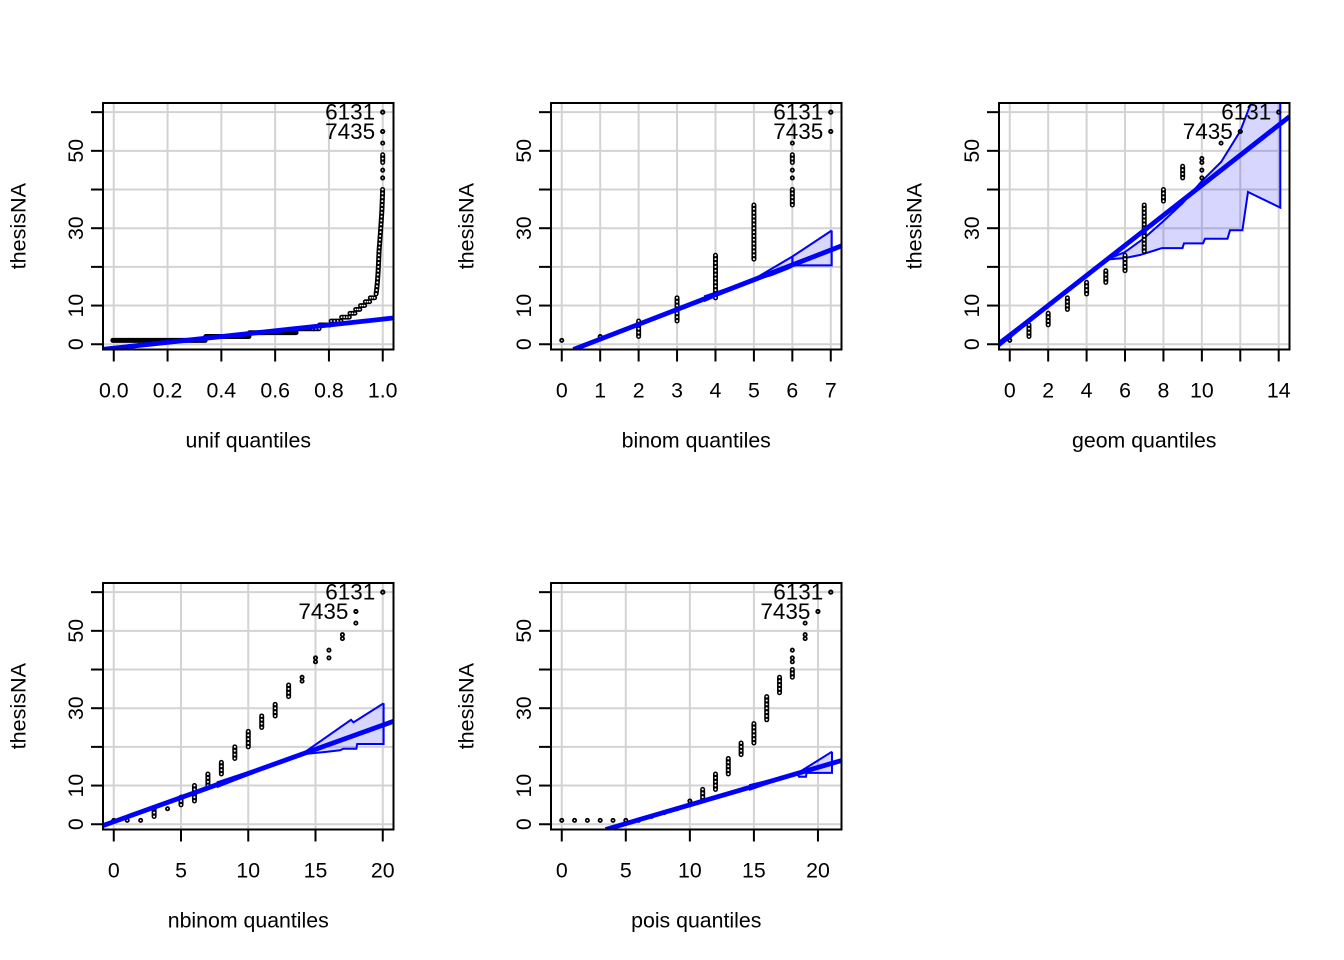  Describe the element at coordinates (248, 441) in the screenshot. I see `svg-text: unif quantiles` at that location.